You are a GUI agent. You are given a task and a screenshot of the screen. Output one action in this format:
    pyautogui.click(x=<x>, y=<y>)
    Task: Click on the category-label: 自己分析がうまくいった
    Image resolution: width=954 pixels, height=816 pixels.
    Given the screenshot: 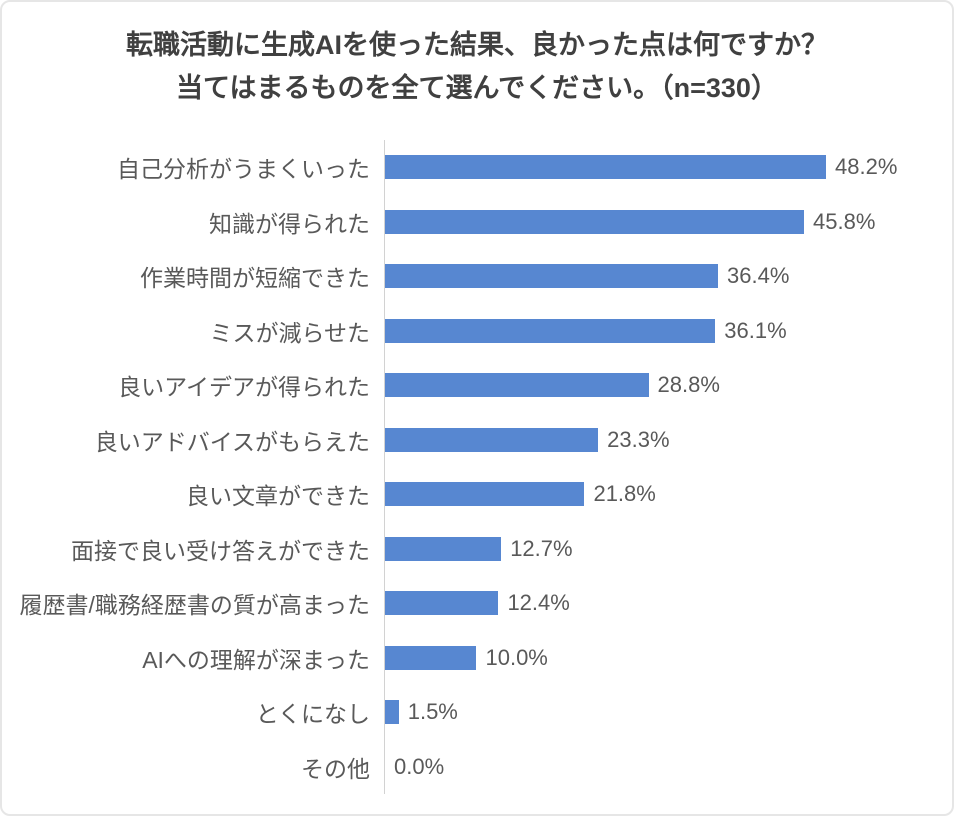 What is the action you would take?
    pyautogui.click(x=243, y=169)
    